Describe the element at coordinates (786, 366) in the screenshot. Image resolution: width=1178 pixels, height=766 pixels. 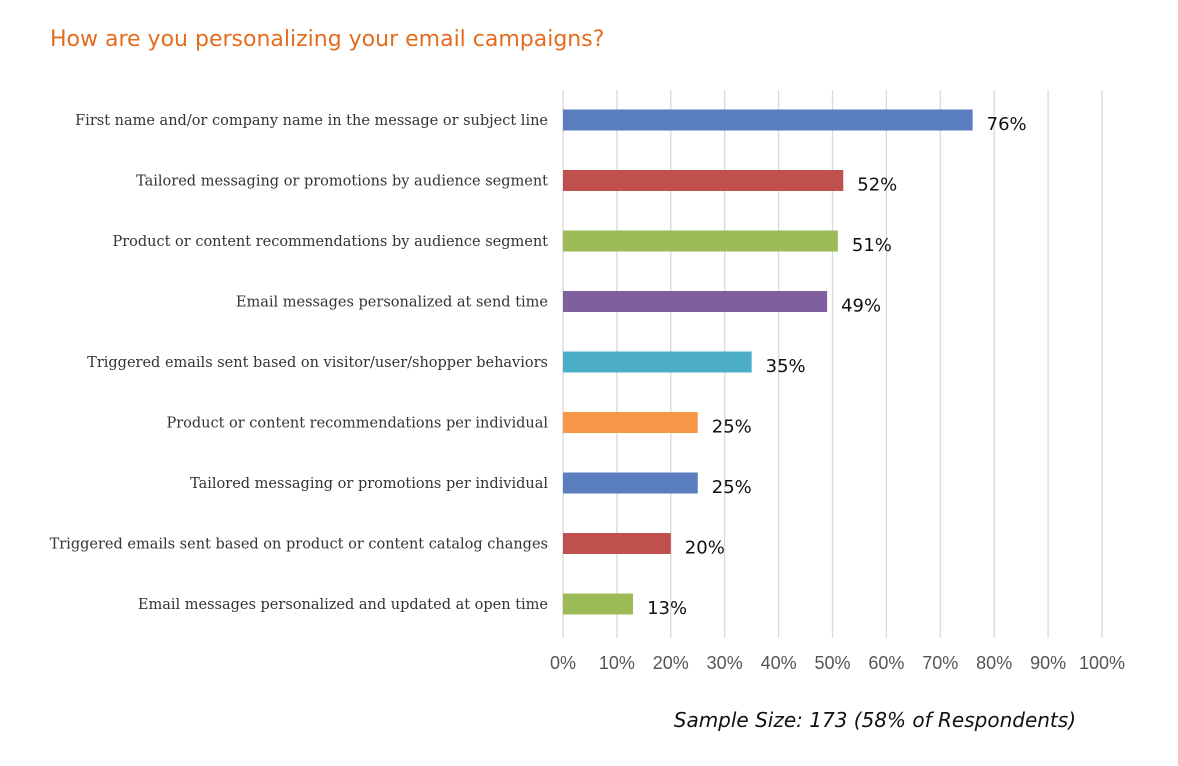
I see `data-label: 35%` at that location.